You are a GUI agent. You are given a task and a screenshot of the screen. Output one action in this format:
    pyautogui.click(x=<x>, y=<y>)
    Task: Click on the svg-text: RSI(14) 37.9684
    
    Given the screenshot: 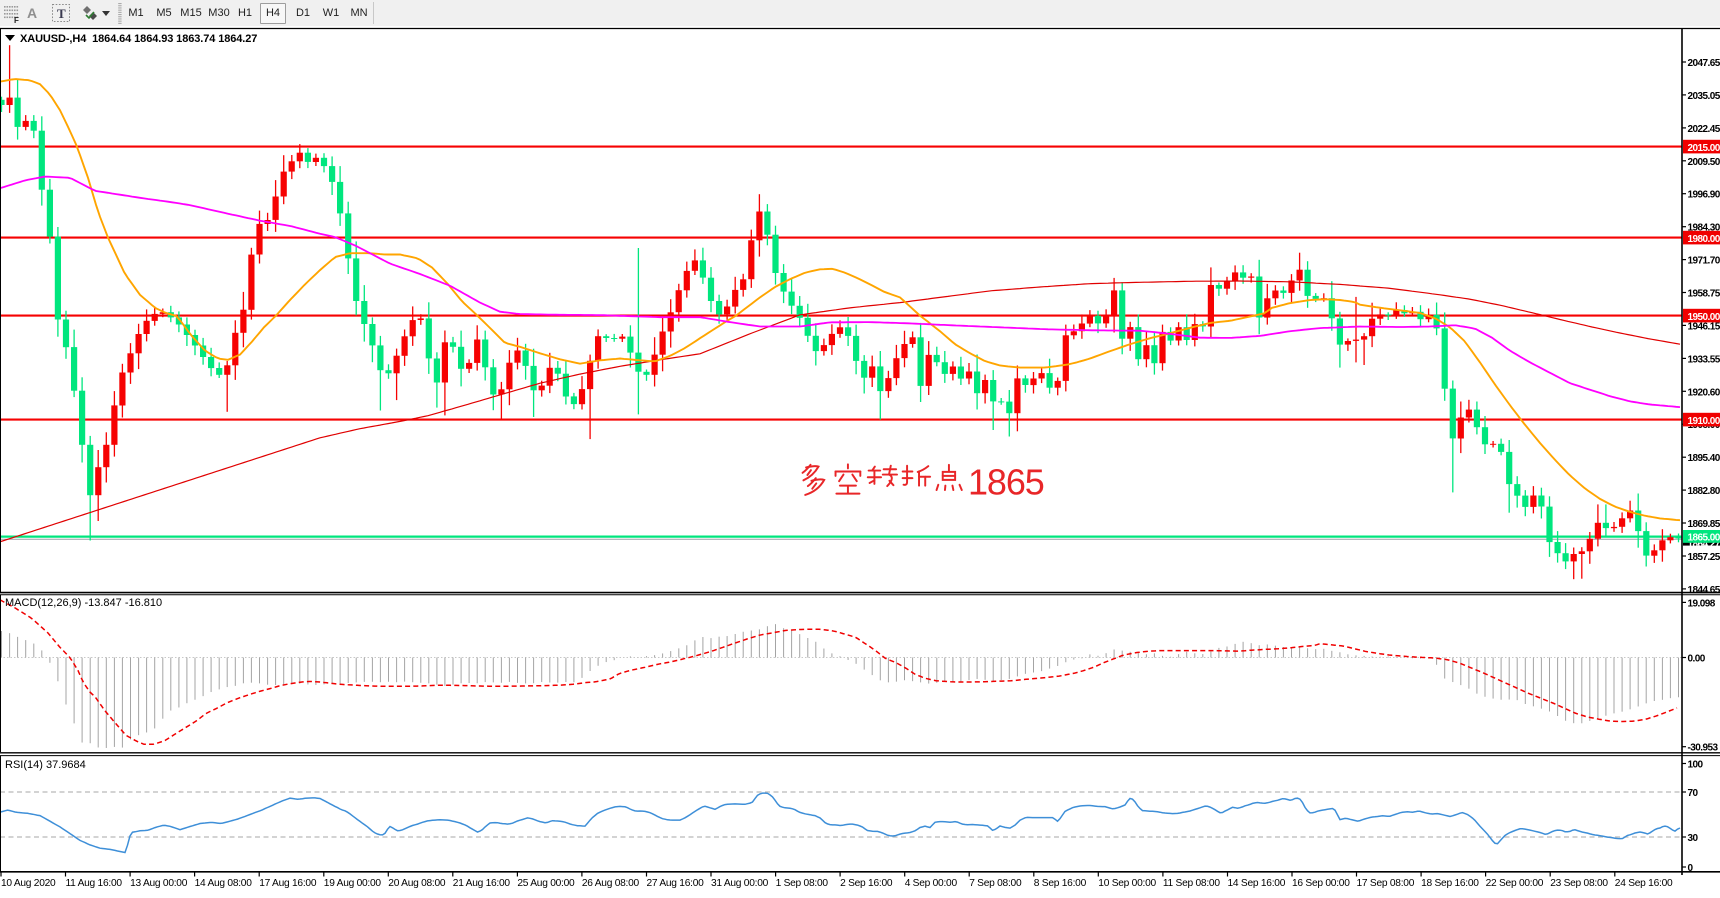 What is the action you would take?
    pyautogui.click(x=45, y=765)
    